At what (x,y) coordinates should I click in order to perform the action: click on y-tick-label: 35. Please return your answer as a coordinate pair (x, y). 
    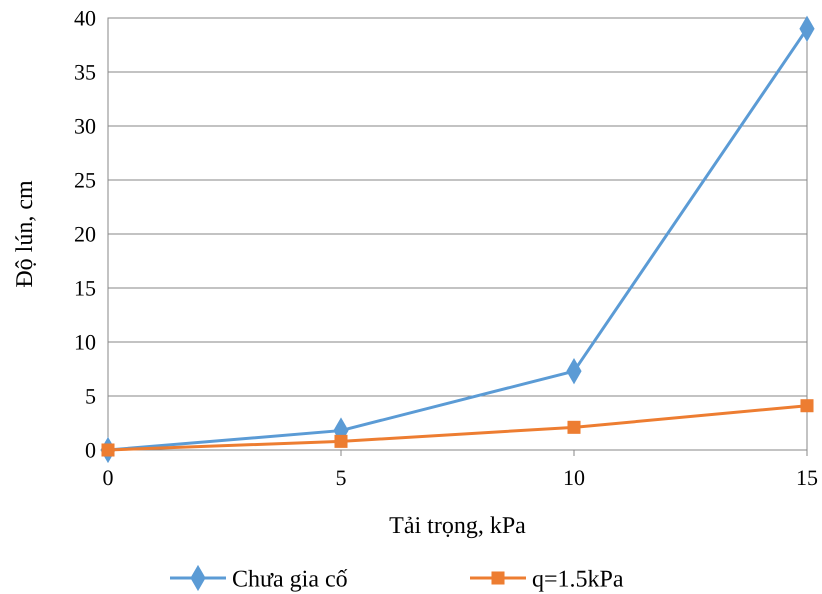
    Looking at the image, I should click on (85, 72).